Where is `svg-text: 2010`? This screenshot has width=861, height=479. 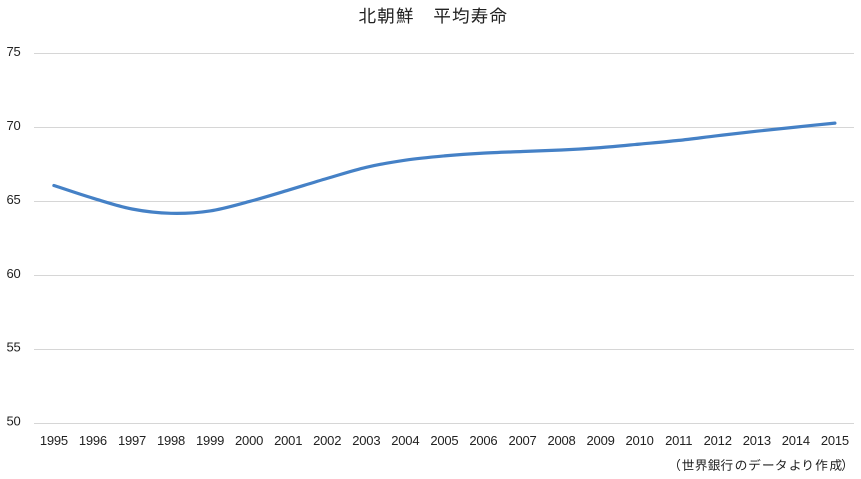 svg-text: 2010 is located at coordinates (640, 440).